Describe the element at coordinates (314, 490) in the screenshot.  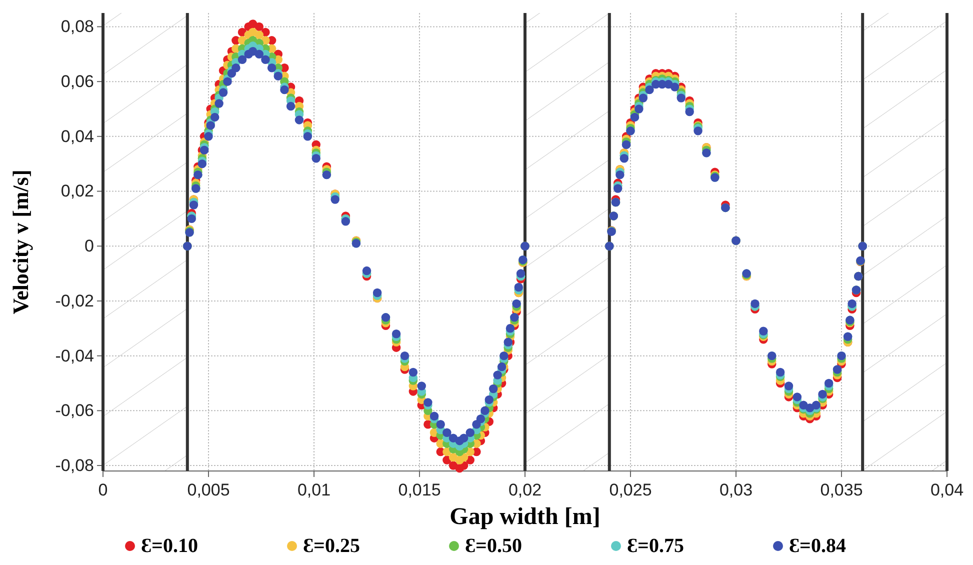
I see `x-tick-label: 0,01` at that location.